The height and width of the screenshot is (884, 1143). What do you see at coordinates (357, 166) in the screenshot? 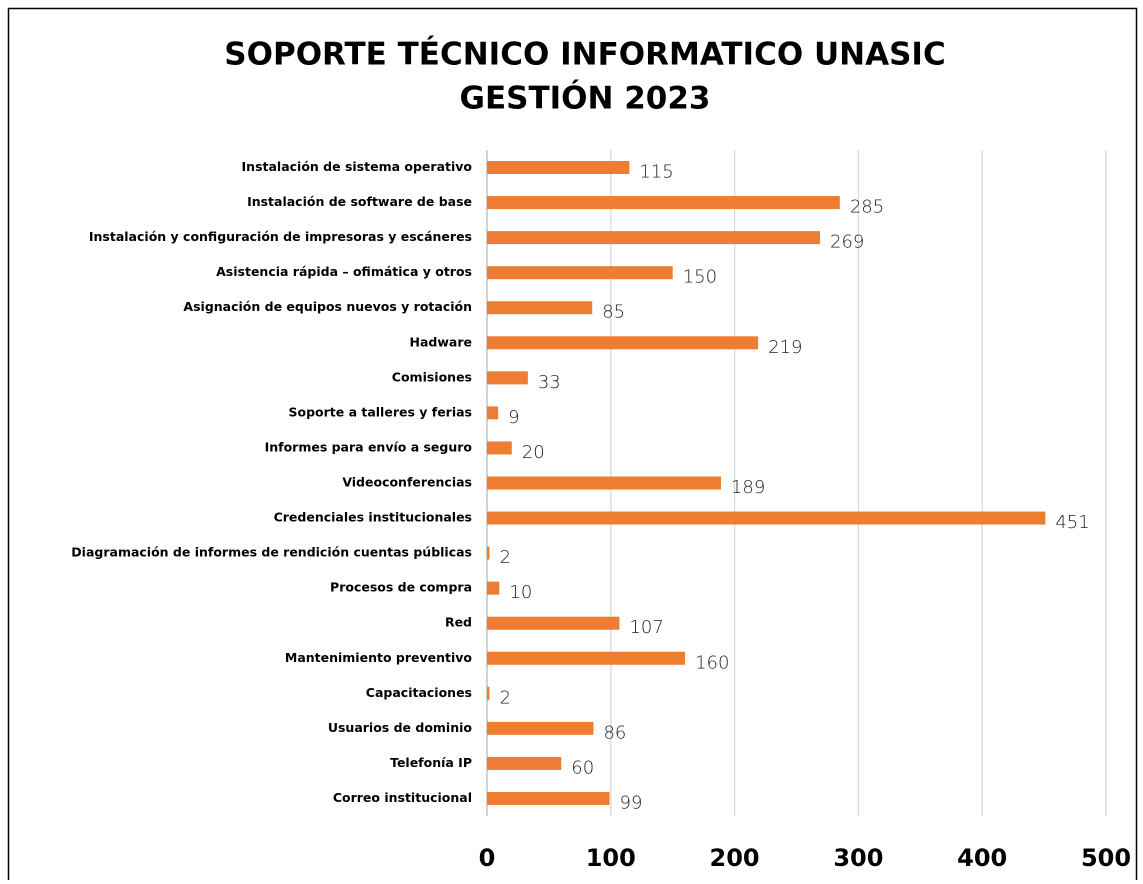
I see `y-tick-label: Instalación de sistema operativo` at bounding box center [357, 166].